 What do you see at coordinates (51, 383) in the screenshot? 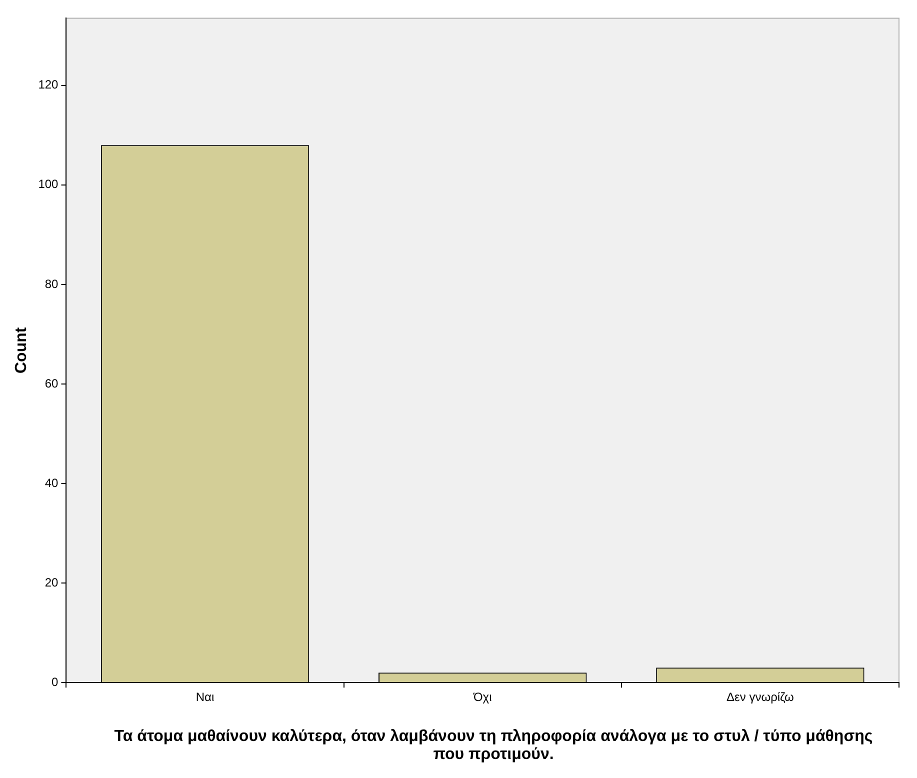
I see `y-tick-label: 60` at bounding box center [51, 383].